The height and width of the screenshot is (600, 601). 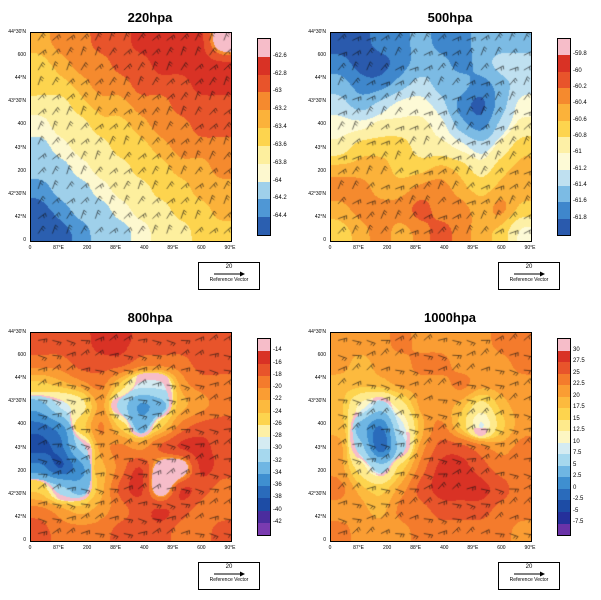 I want to click on x-tick-label: 87°E, so click(x=59, y=548).